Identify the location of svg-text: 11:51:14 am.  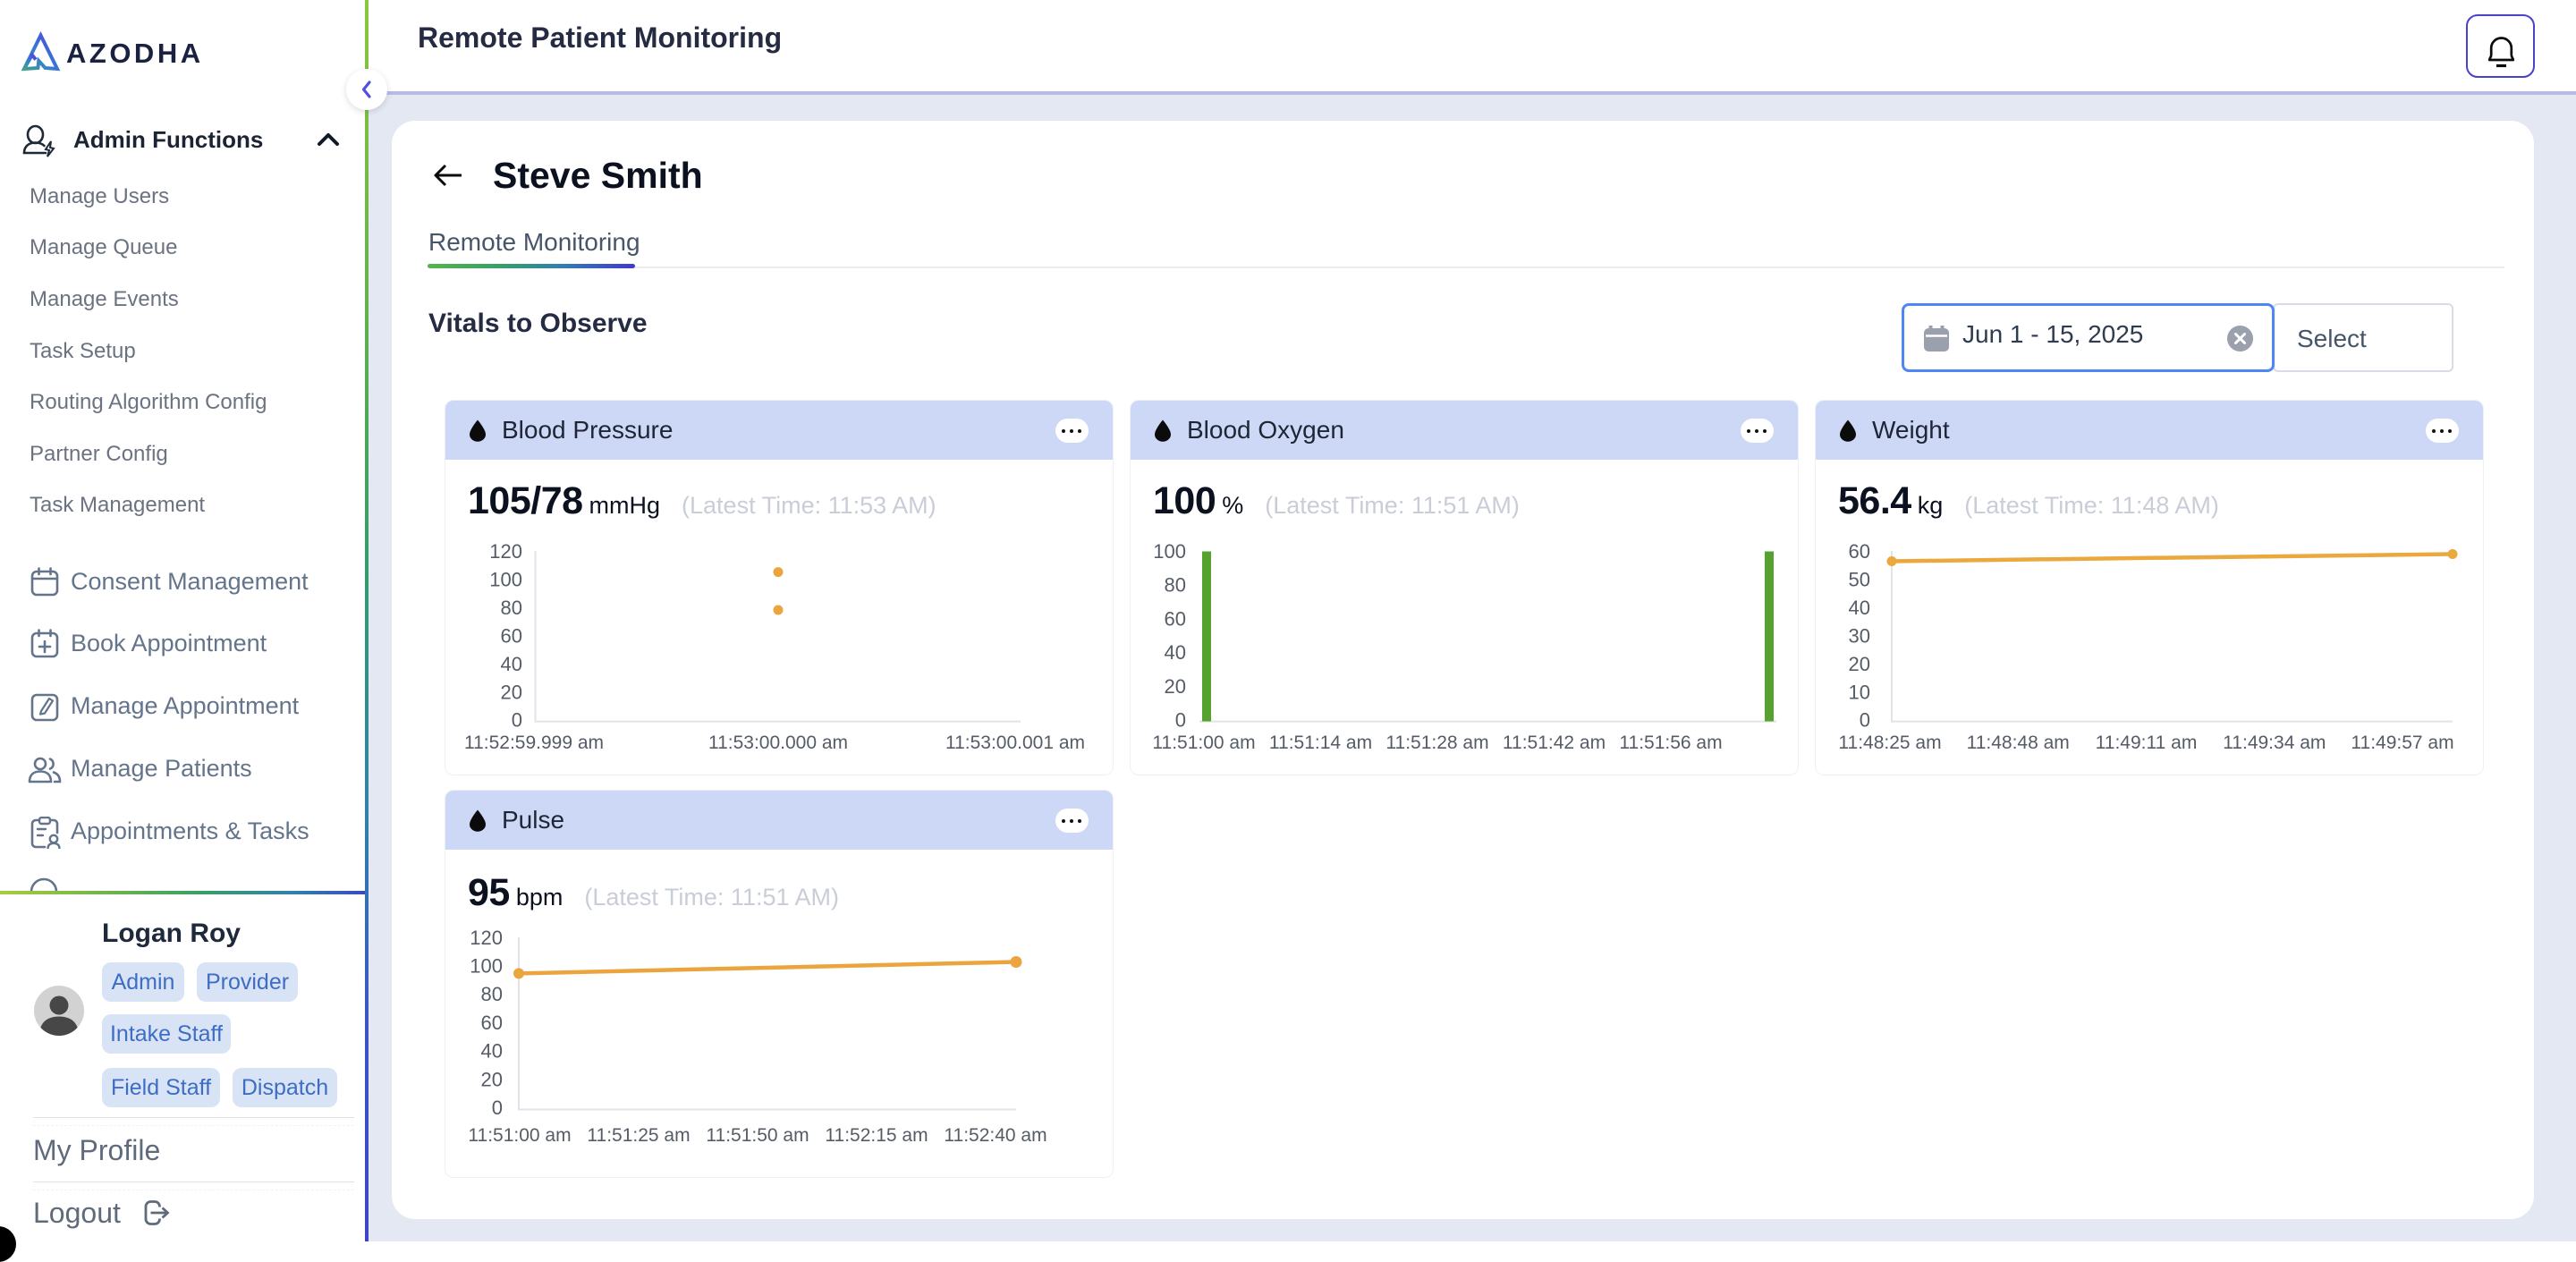
(1320, 743).